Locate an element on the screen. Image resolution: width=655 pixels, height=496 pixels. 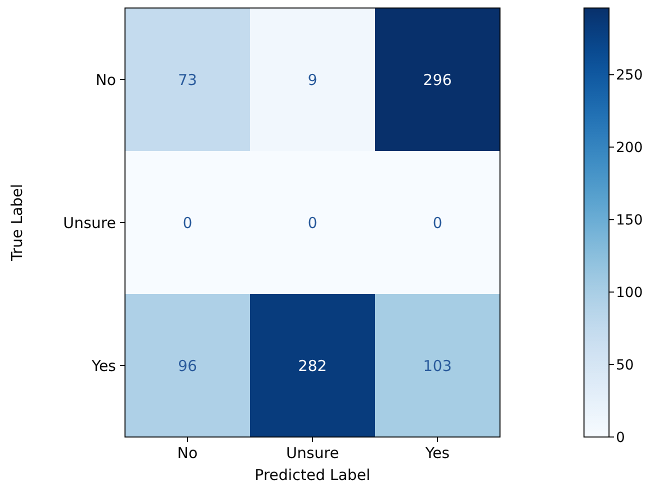
y-axis-title: True Label is located at coordinates (17, 223).